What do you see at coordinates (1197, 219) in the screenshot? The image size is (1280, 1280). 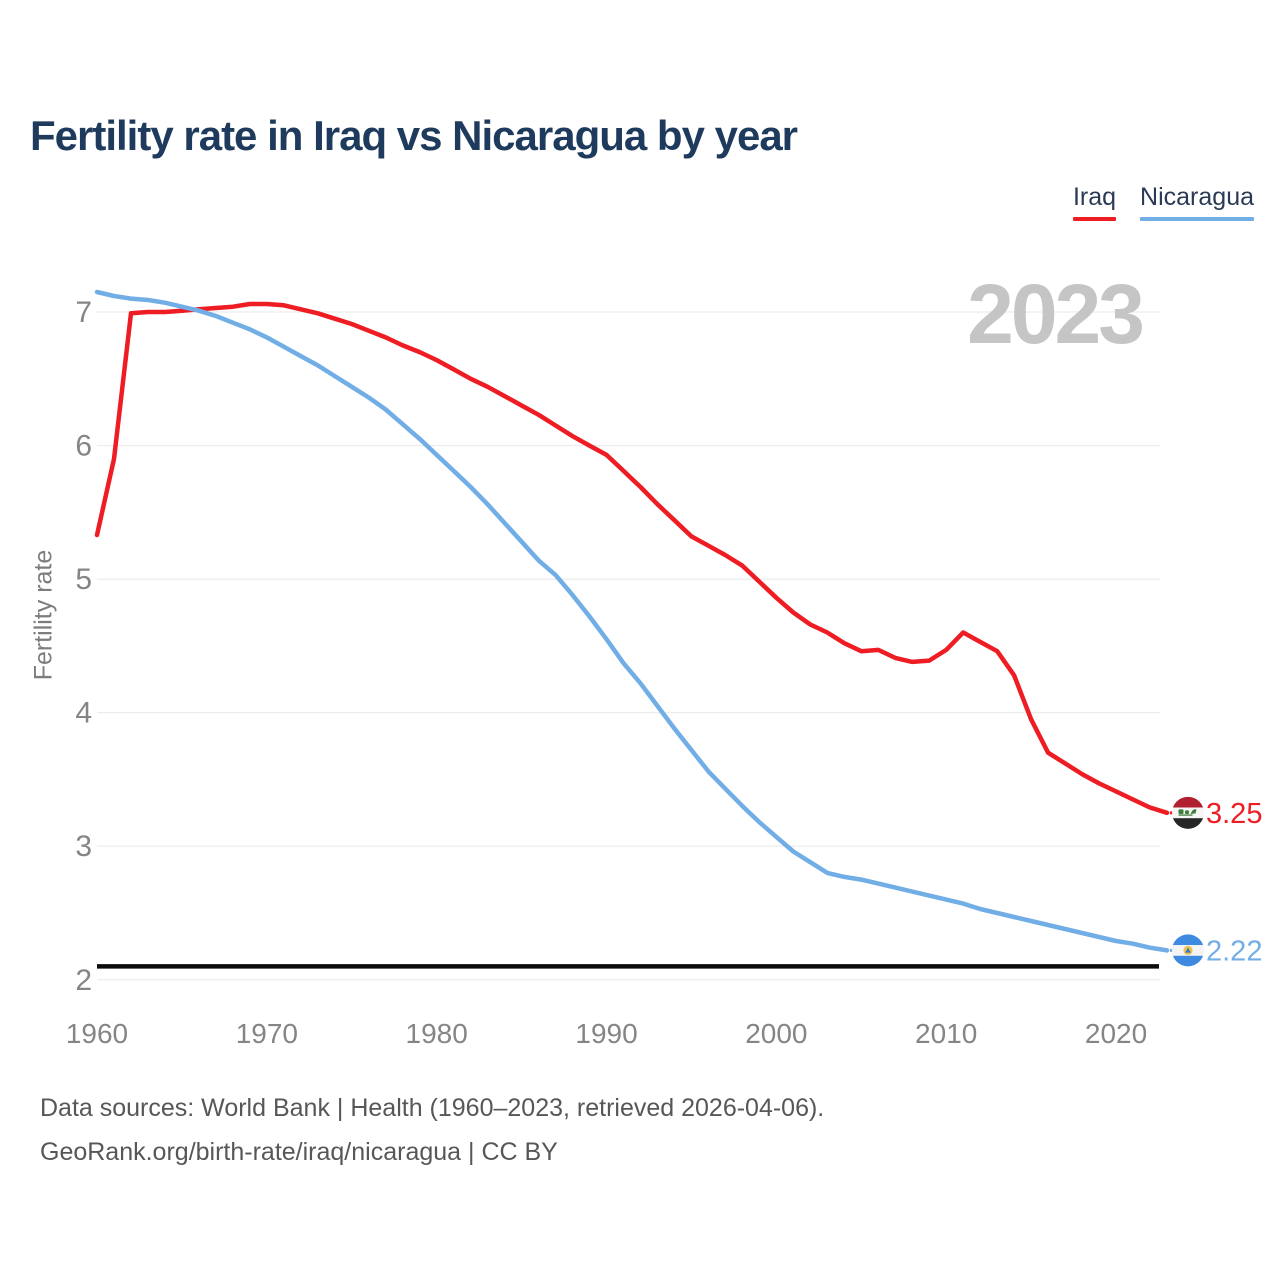 I see `legend-underline-nicaragua` at bounding box center [1197, 219].